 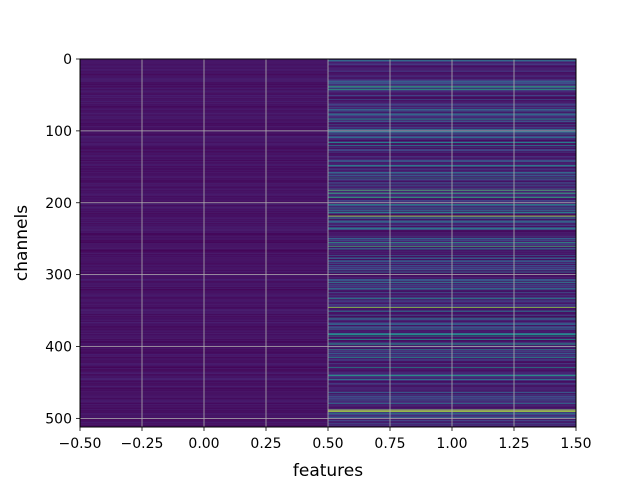 I want to click on x-axis: −0.50 −0.25 0.00 0.25 0.50 0.75 1.00 1.25 1.50, so click(x=325, y=439).